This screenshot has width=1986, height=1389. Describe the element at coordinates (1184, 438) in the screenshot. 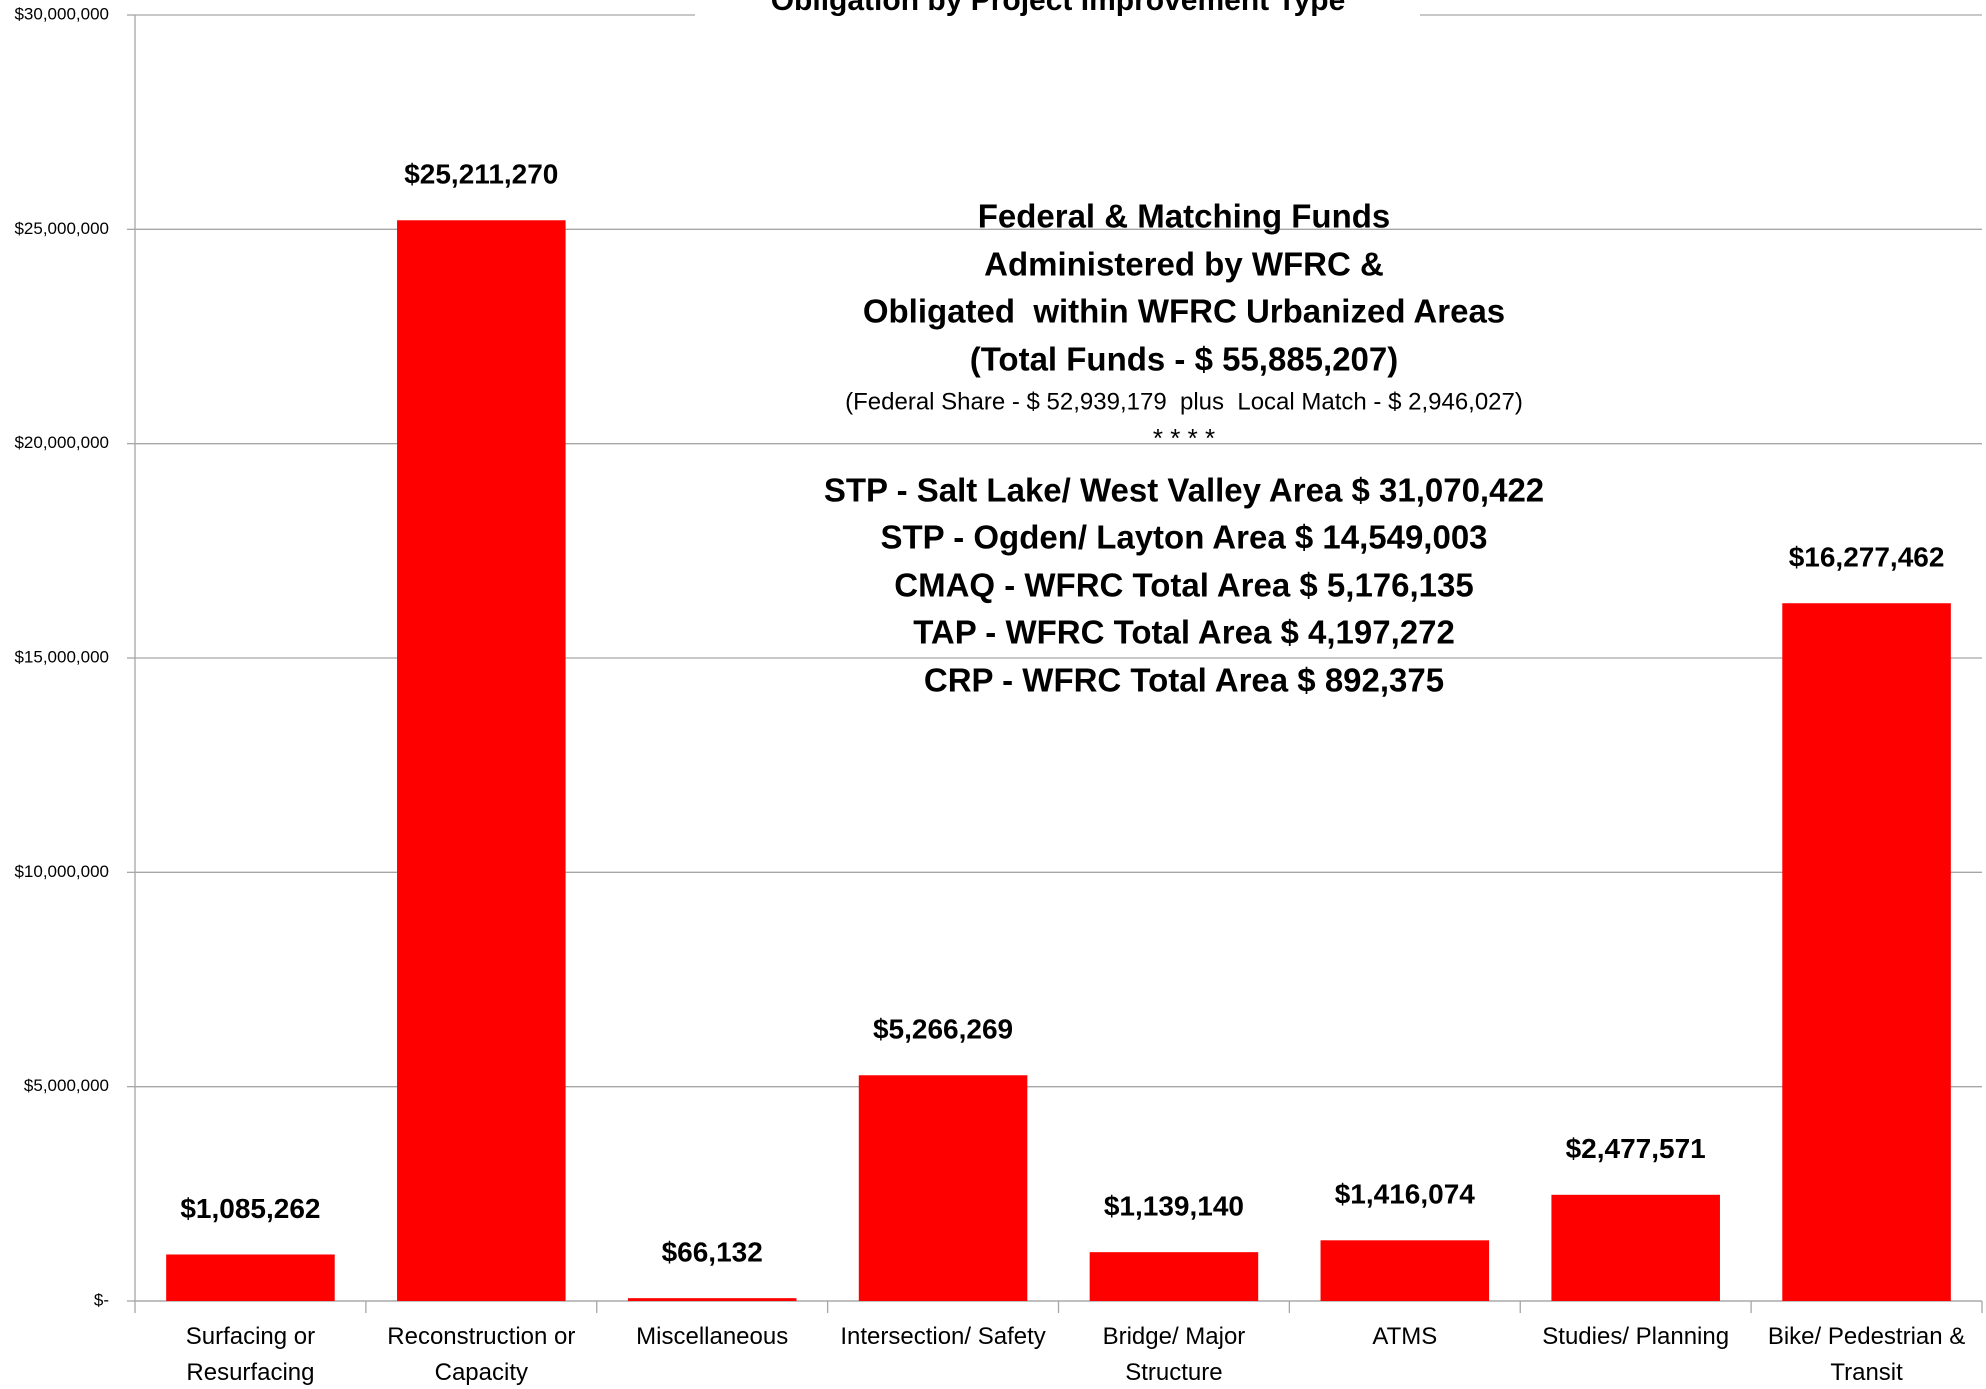

I see `annotation: * * * *` at that location.